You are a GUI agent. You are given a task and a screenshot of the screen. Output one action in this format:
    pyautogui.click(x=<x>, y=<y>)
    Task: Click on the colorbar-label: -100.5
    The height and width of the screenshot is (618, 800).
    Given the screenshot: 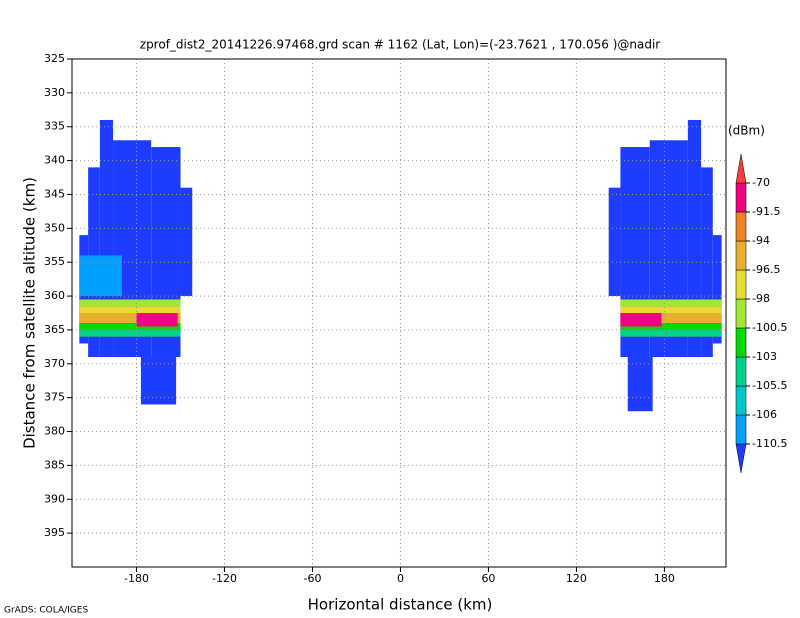 What is the action you would take?
    pyautogui.click(x=769, y=327)
    